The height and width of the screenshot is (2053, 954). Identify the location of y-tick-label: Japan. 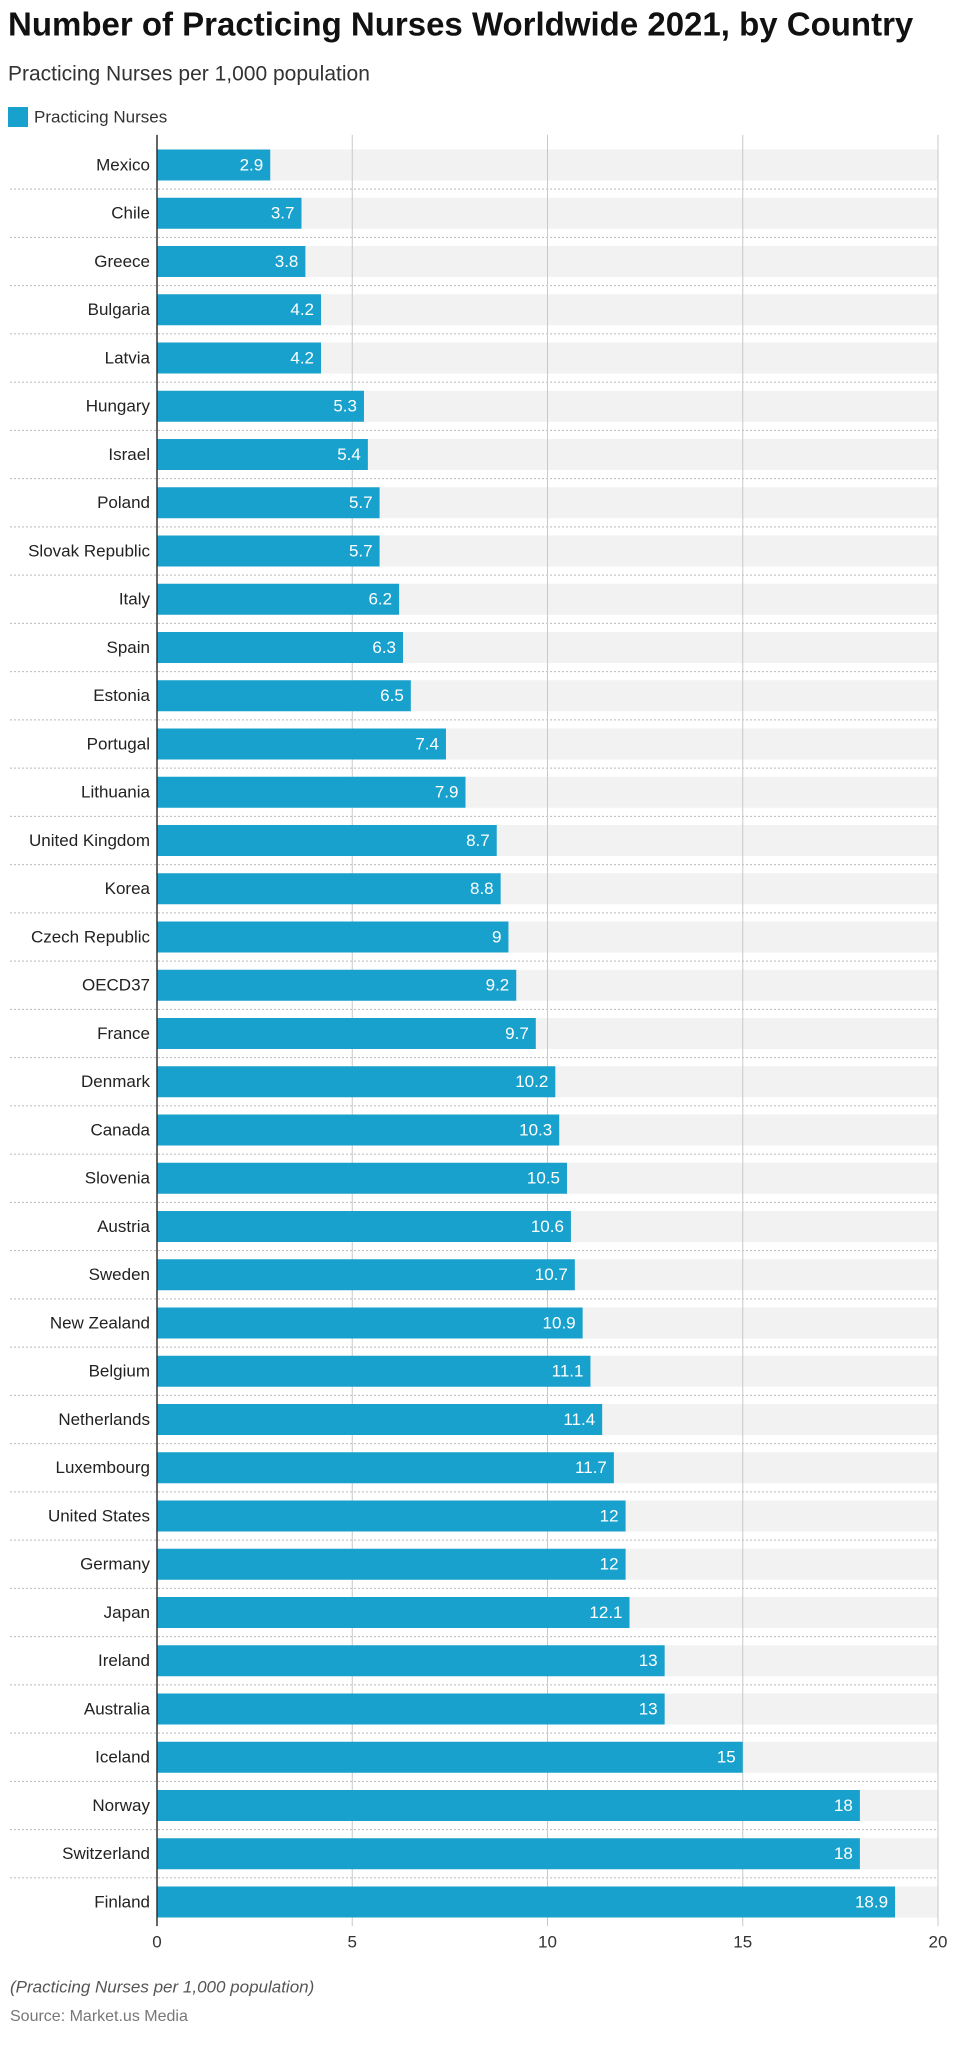
(127, 1612).